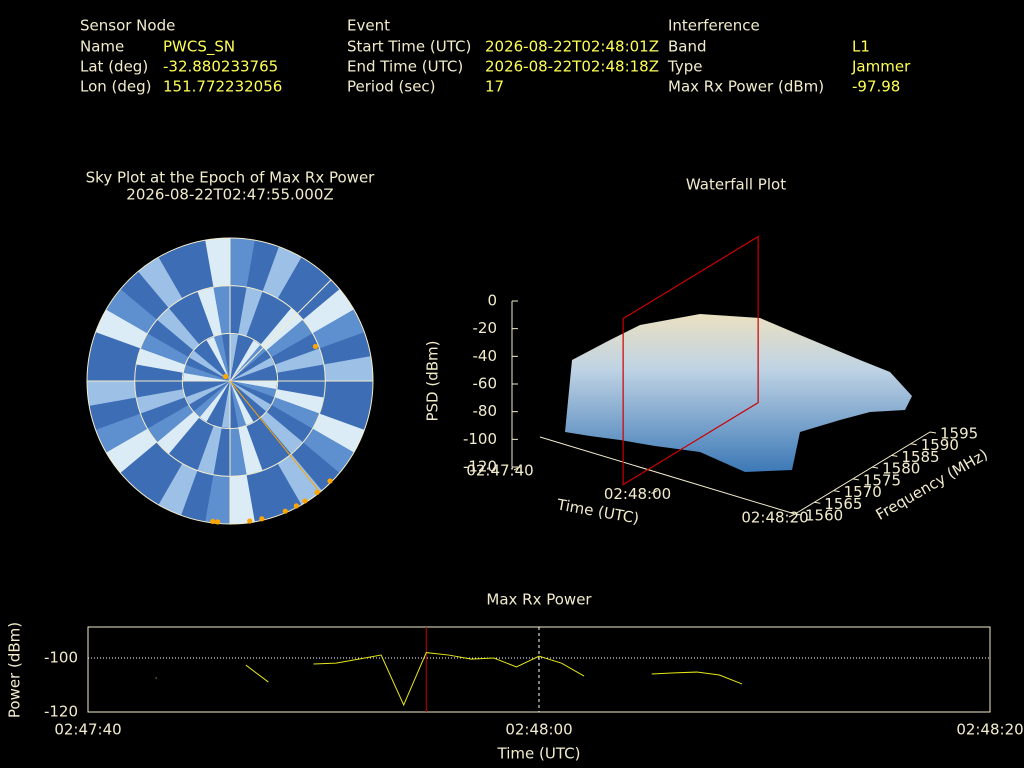  I want to click on field-label: Period (sec), so click(391, 87).